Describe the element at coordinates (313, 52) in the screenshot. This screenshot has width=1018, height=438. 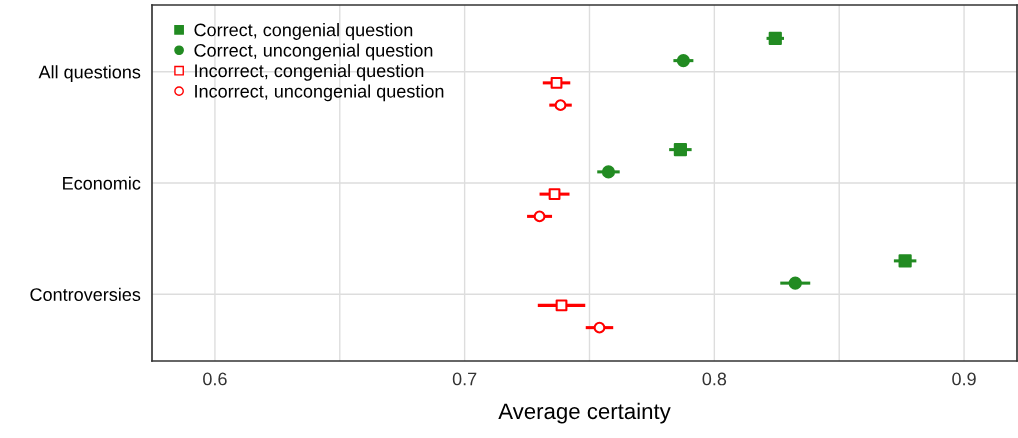
I see `legend-label: Correct, uncongenial question` at that location.